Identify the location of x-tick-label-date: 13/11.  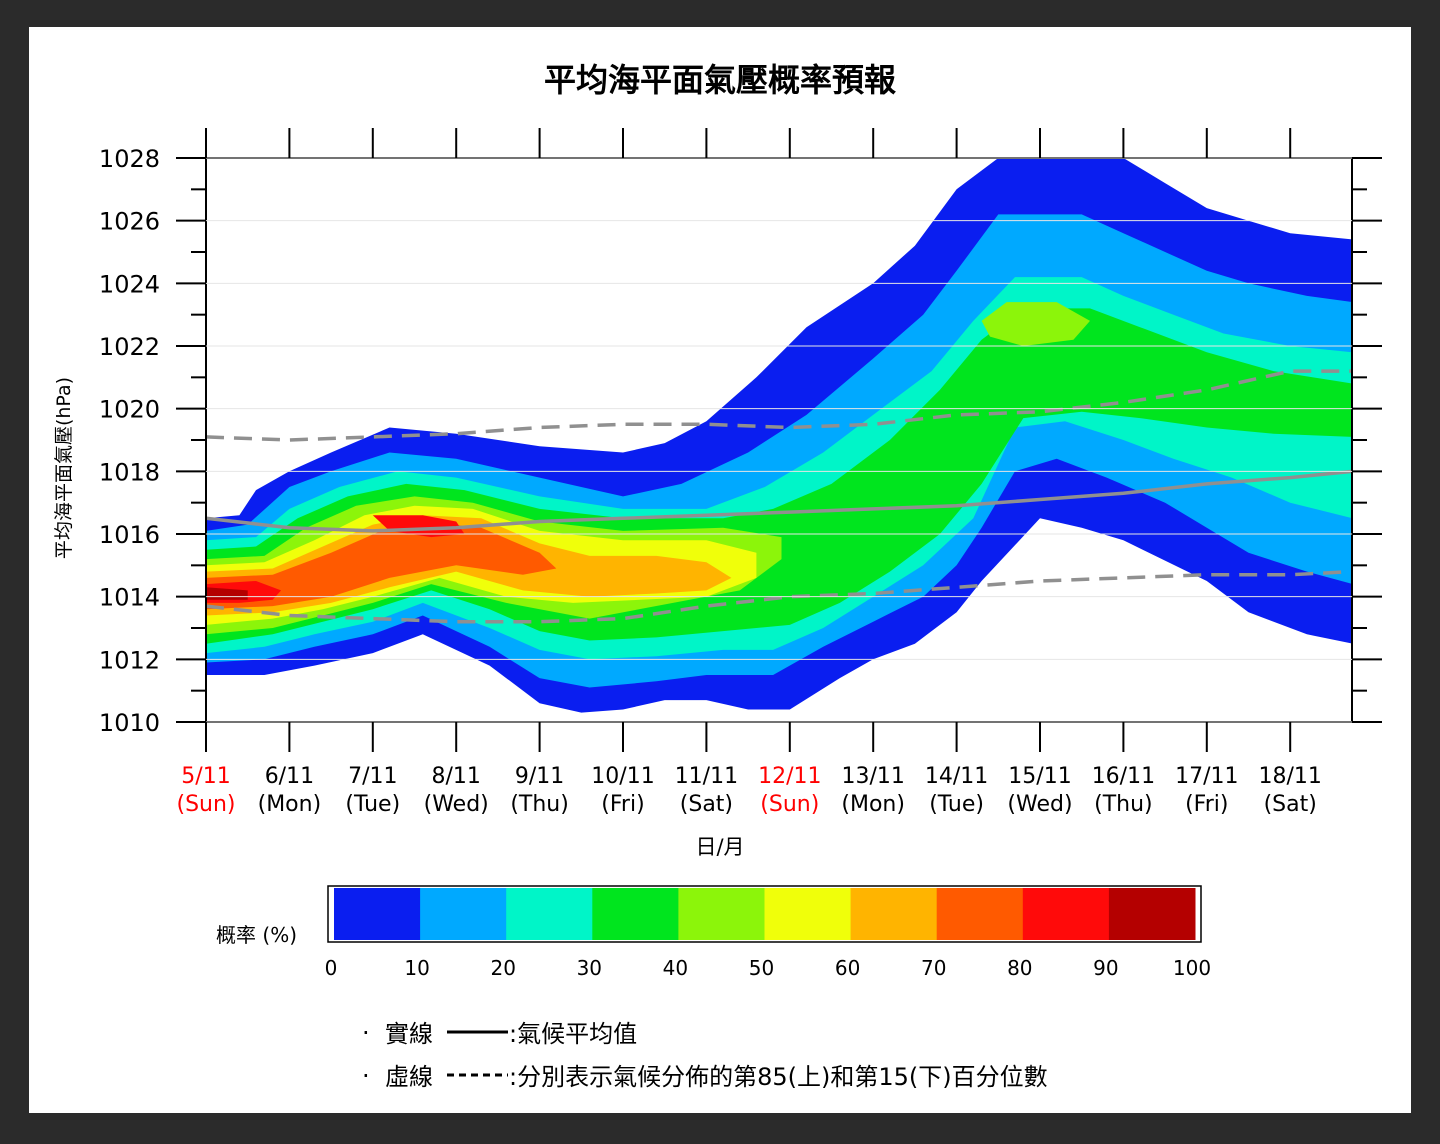
(872, 776).